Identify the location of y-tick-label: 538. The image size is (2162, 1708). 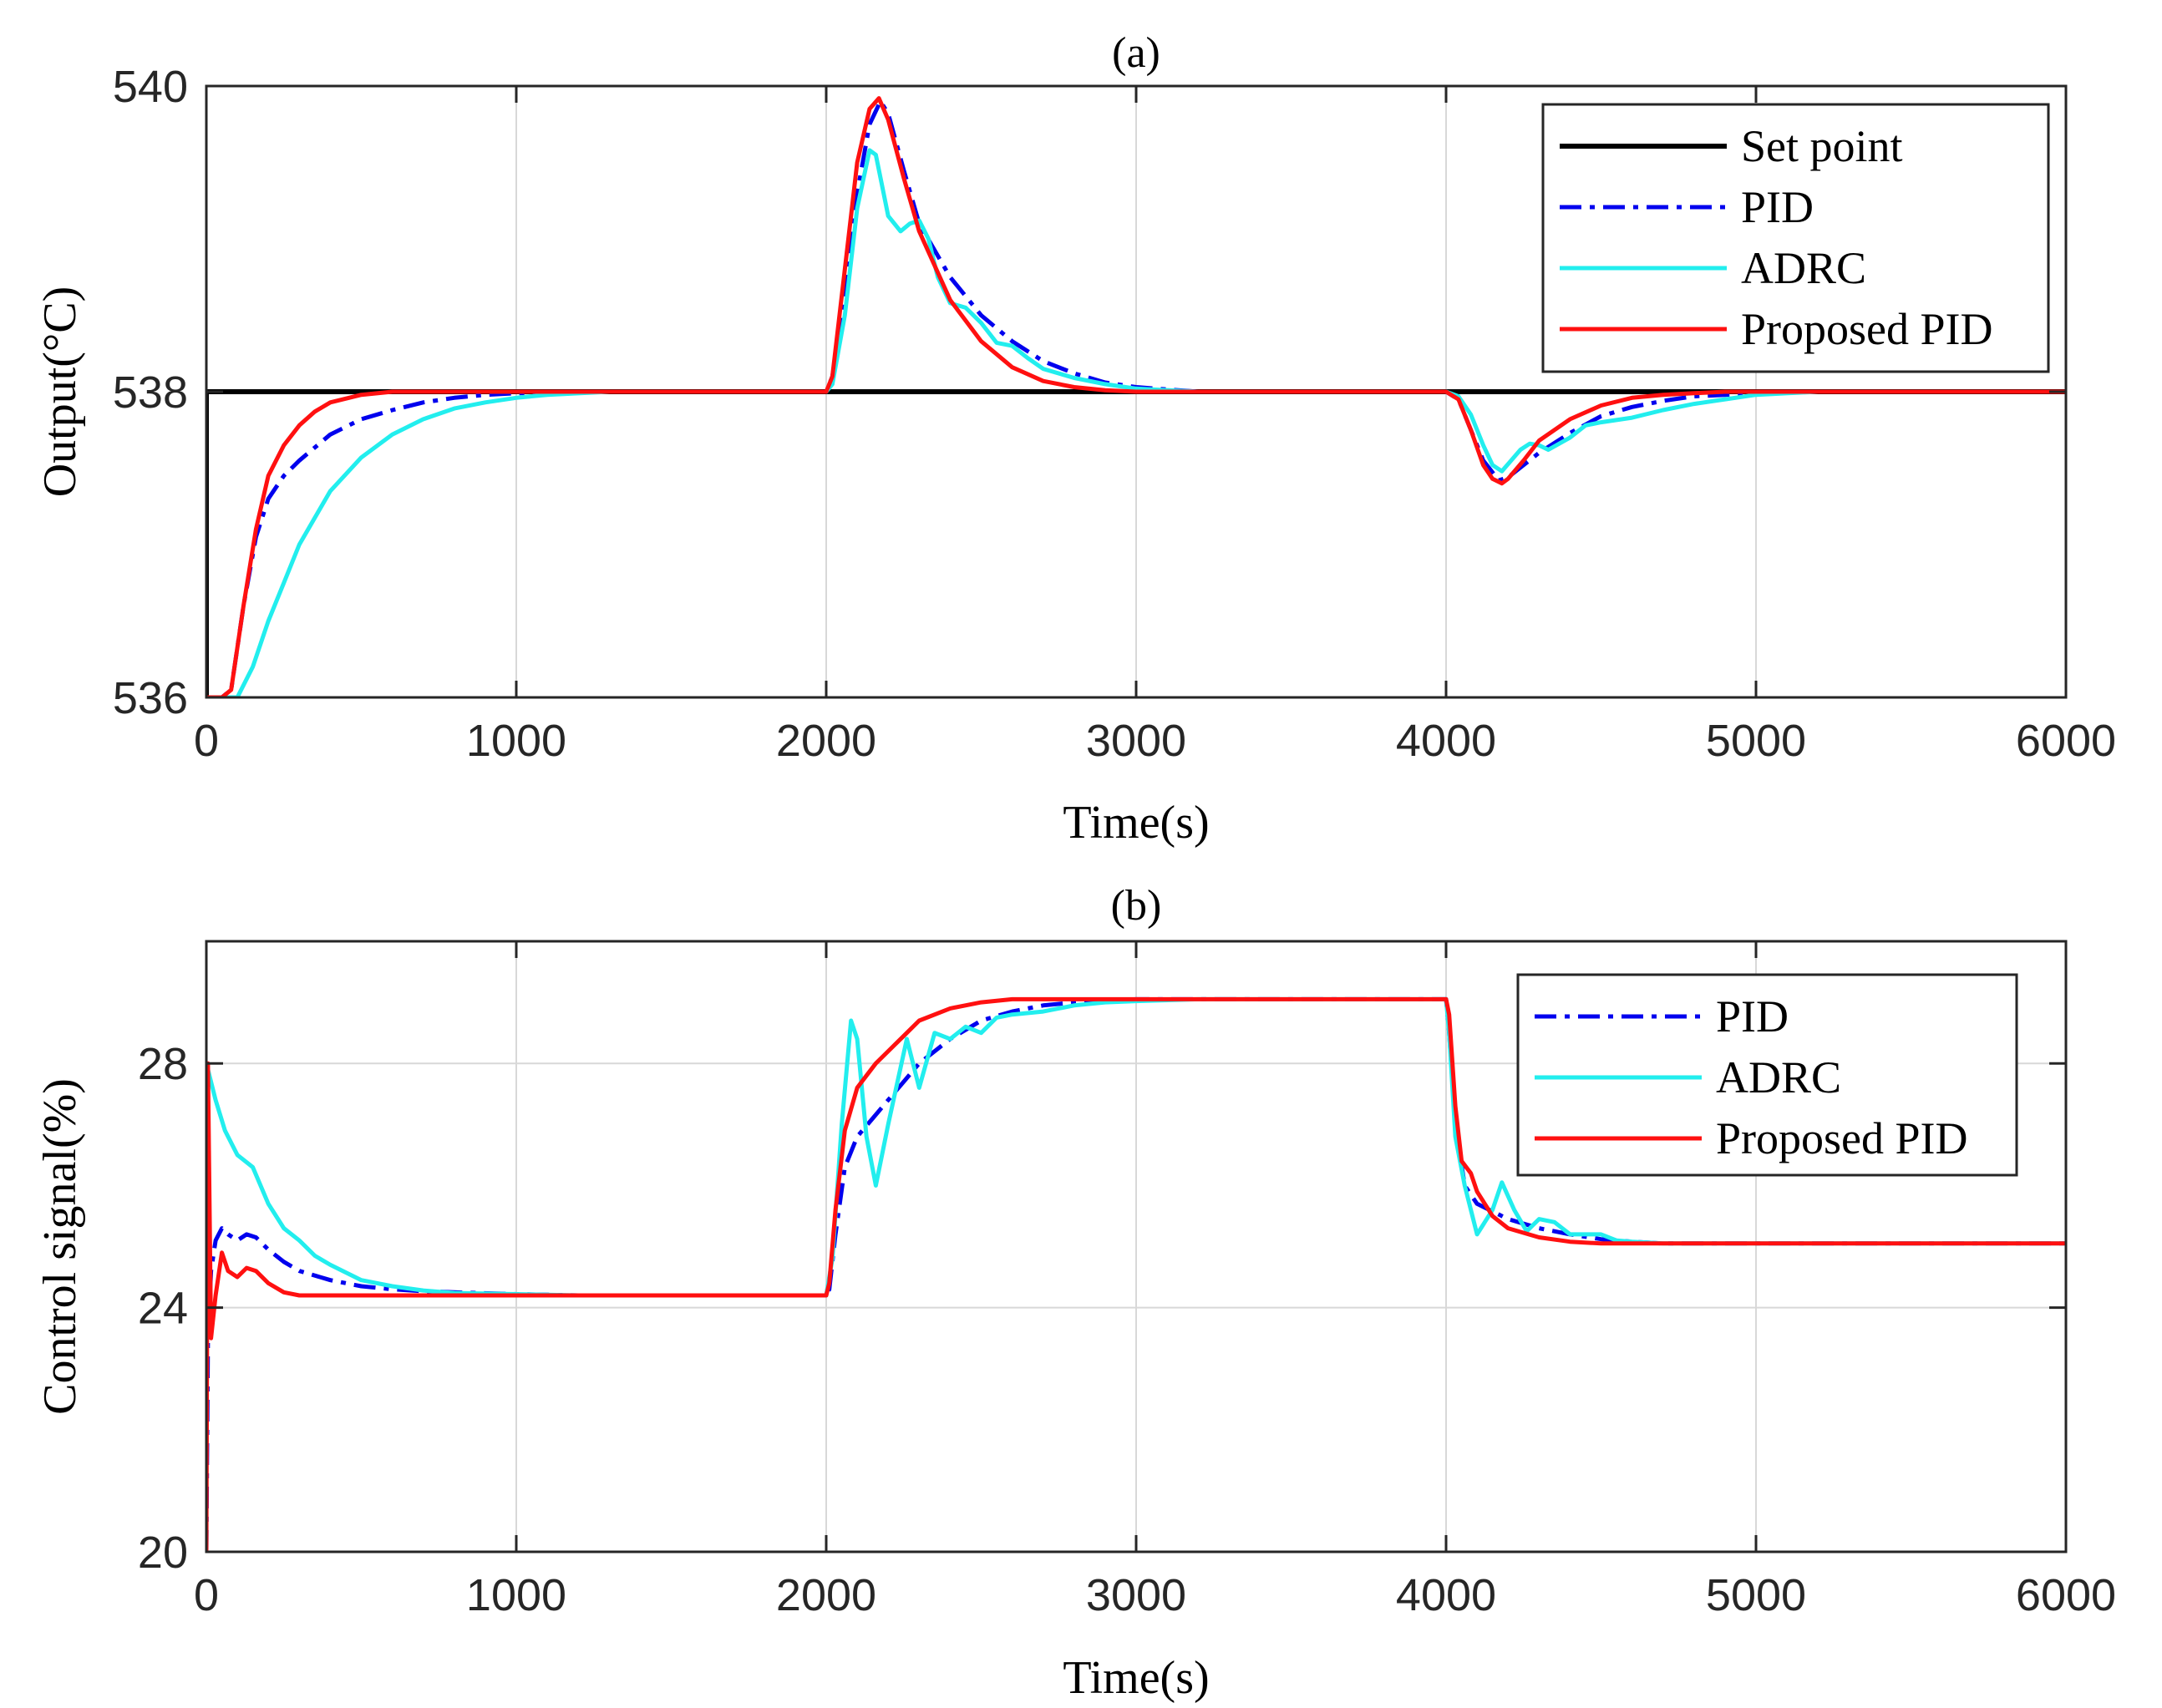
(150, 392).